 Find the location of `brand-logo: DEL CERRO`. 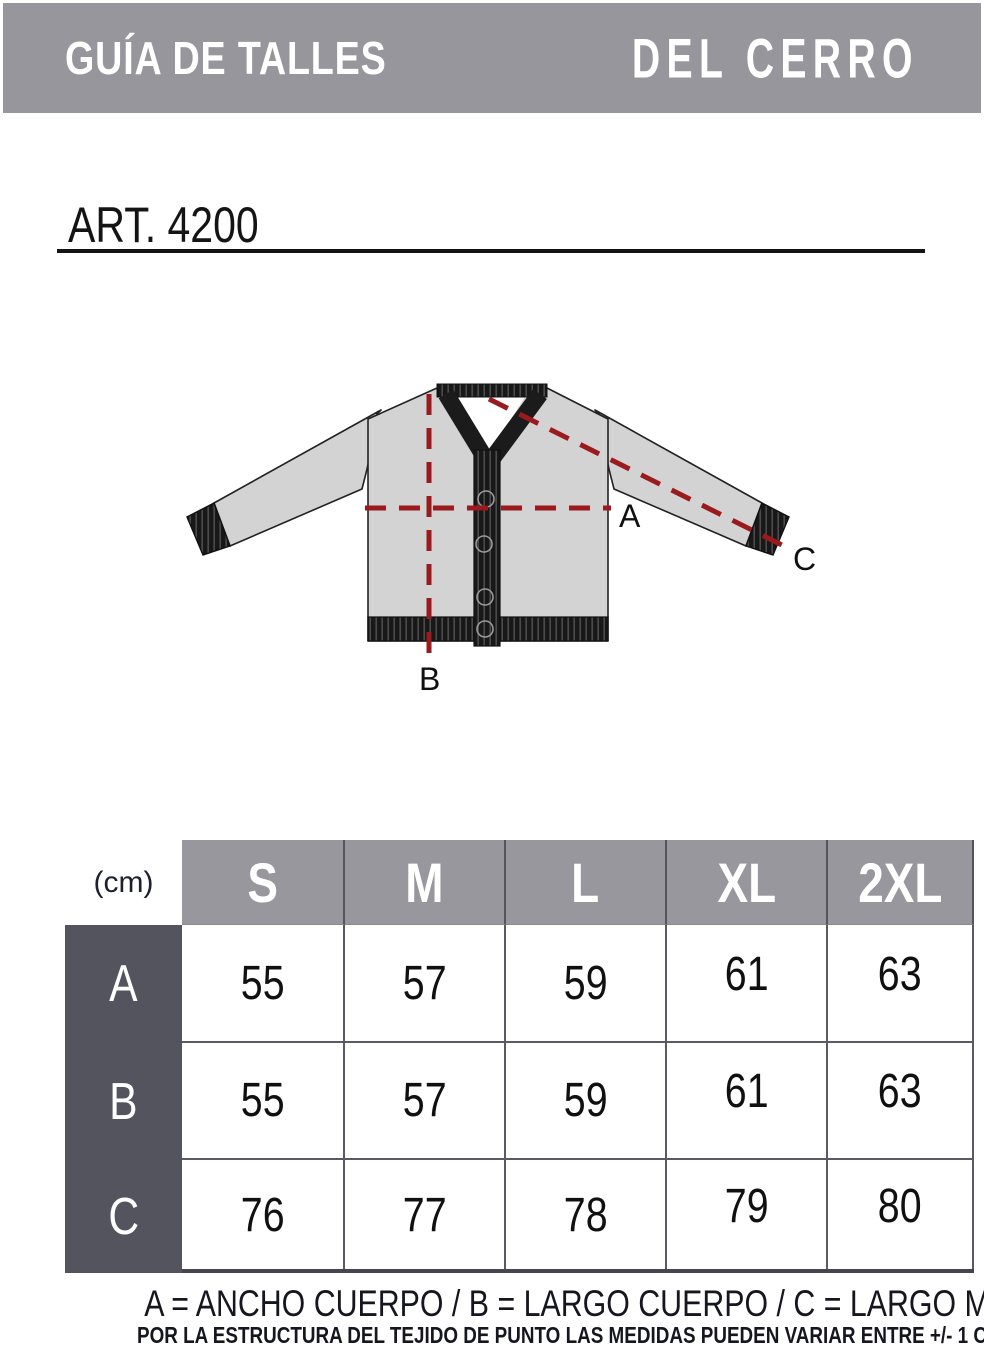

brand-logo: DEL CERRO is located at coordinates (714, 58).